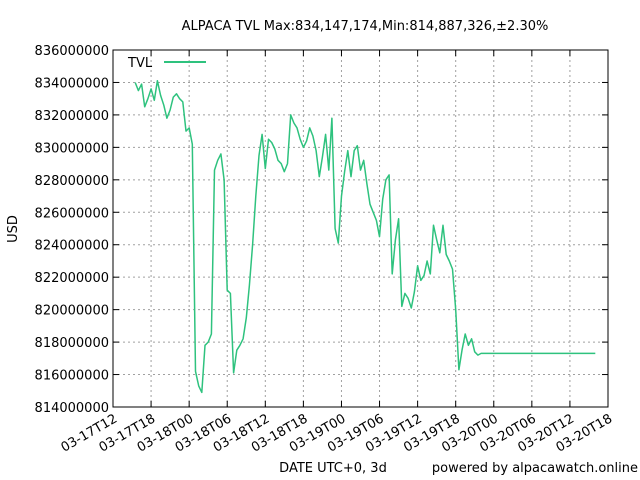 This screenshot has height=480, width=640. What do you see at coordinates (72, 278) in the screenshot?
I see `y-tick-label: 822000000` at bounding box center [72, 278].